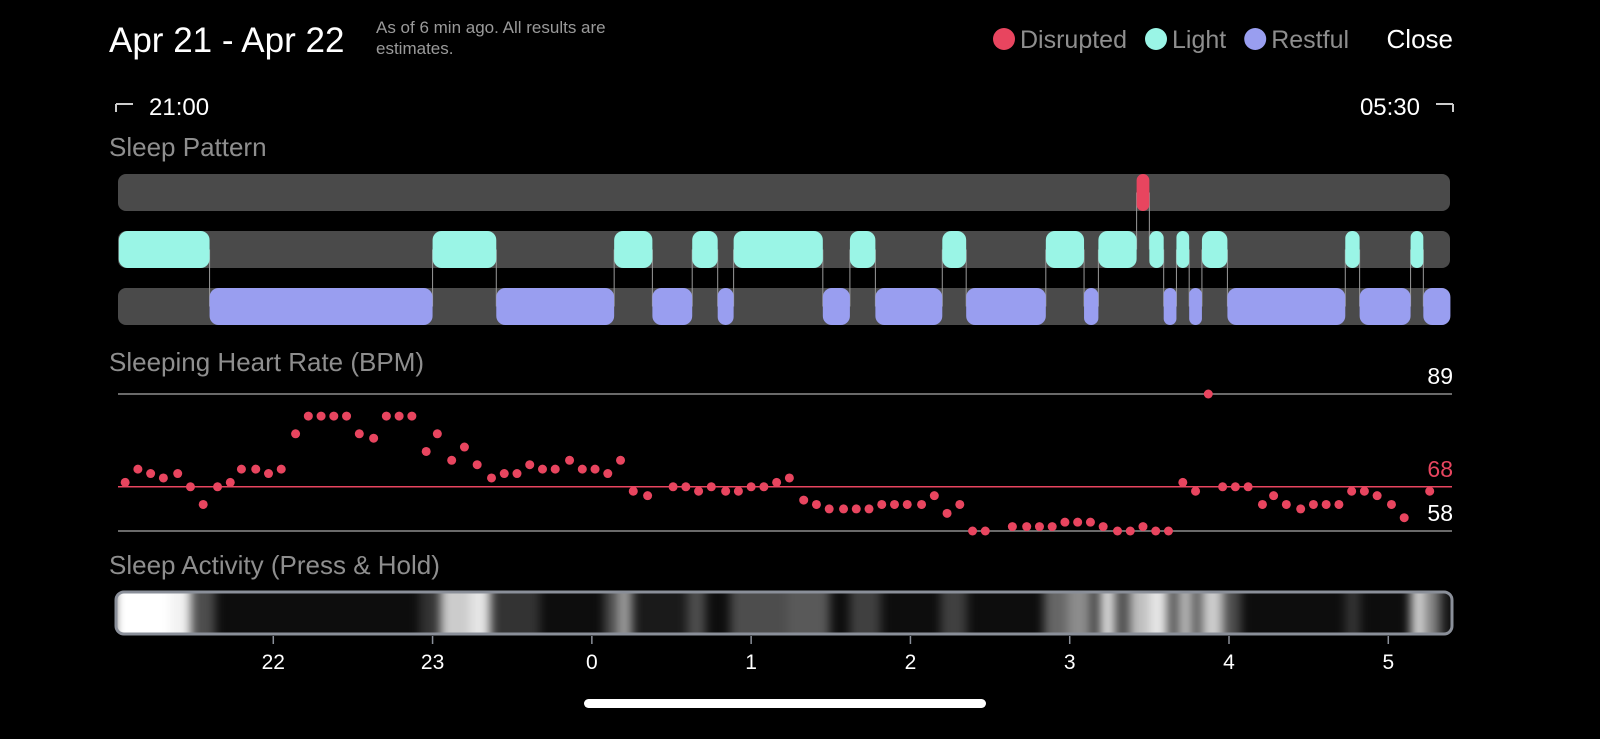 Image resolution: width=1600 pixels, height=739 pixels. I want to click on home-indicator, so click(785, 703).